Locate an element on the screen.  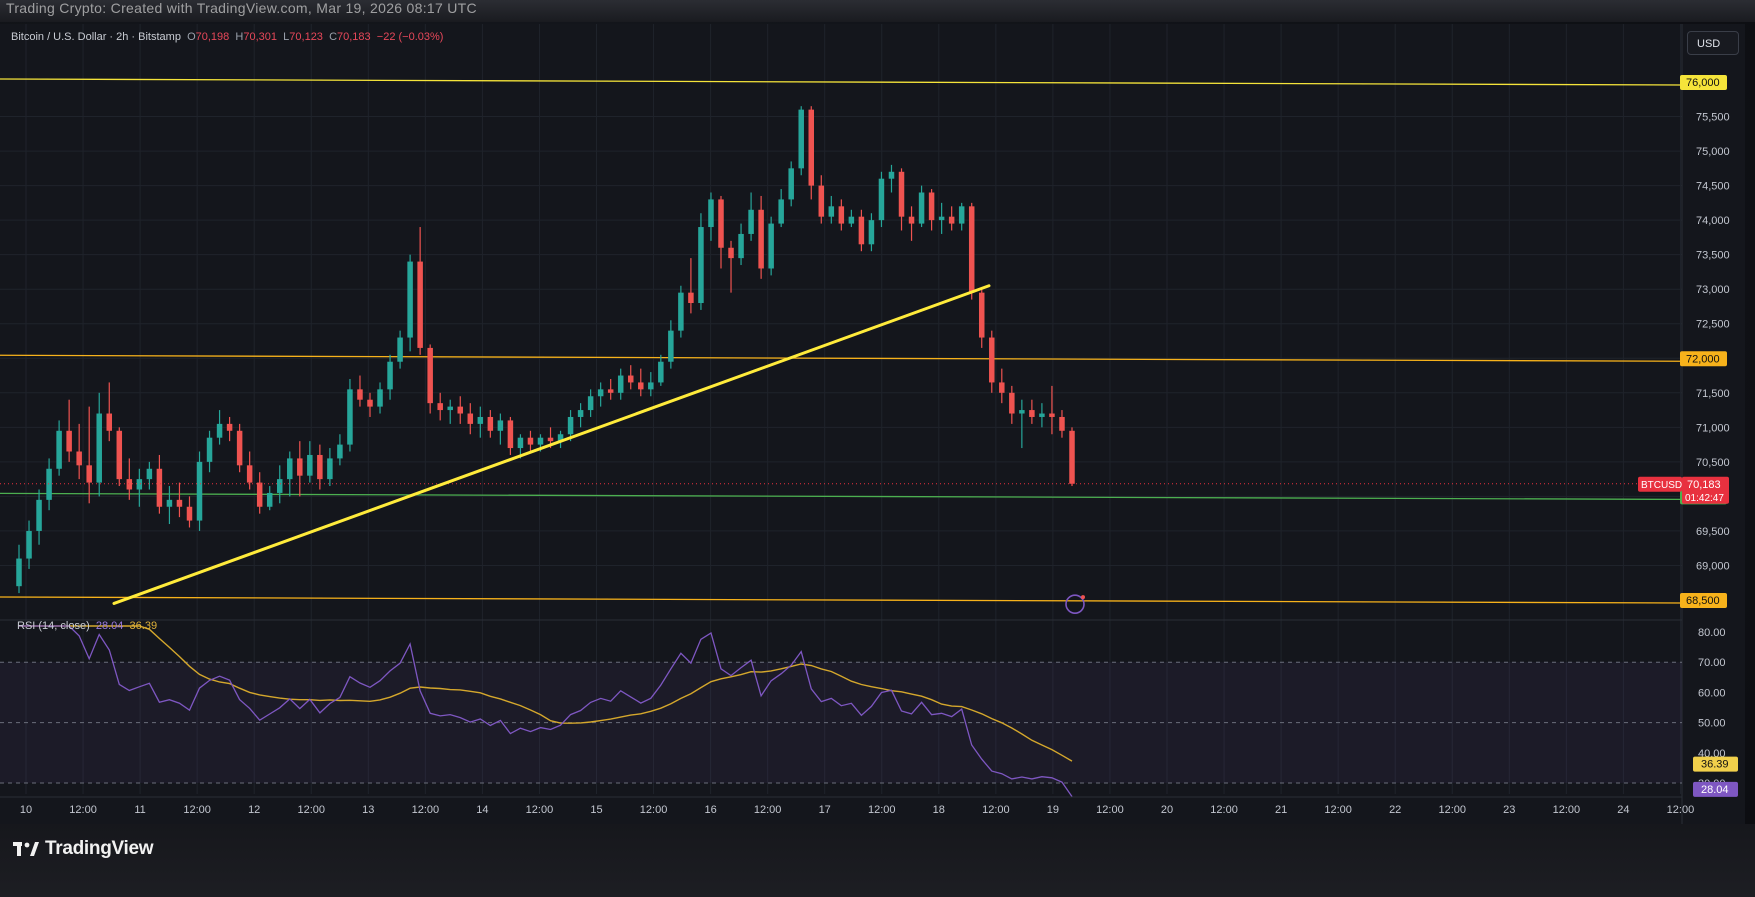
y-axis-tick-label: 74,000 is located at coordinates (1713, 221).